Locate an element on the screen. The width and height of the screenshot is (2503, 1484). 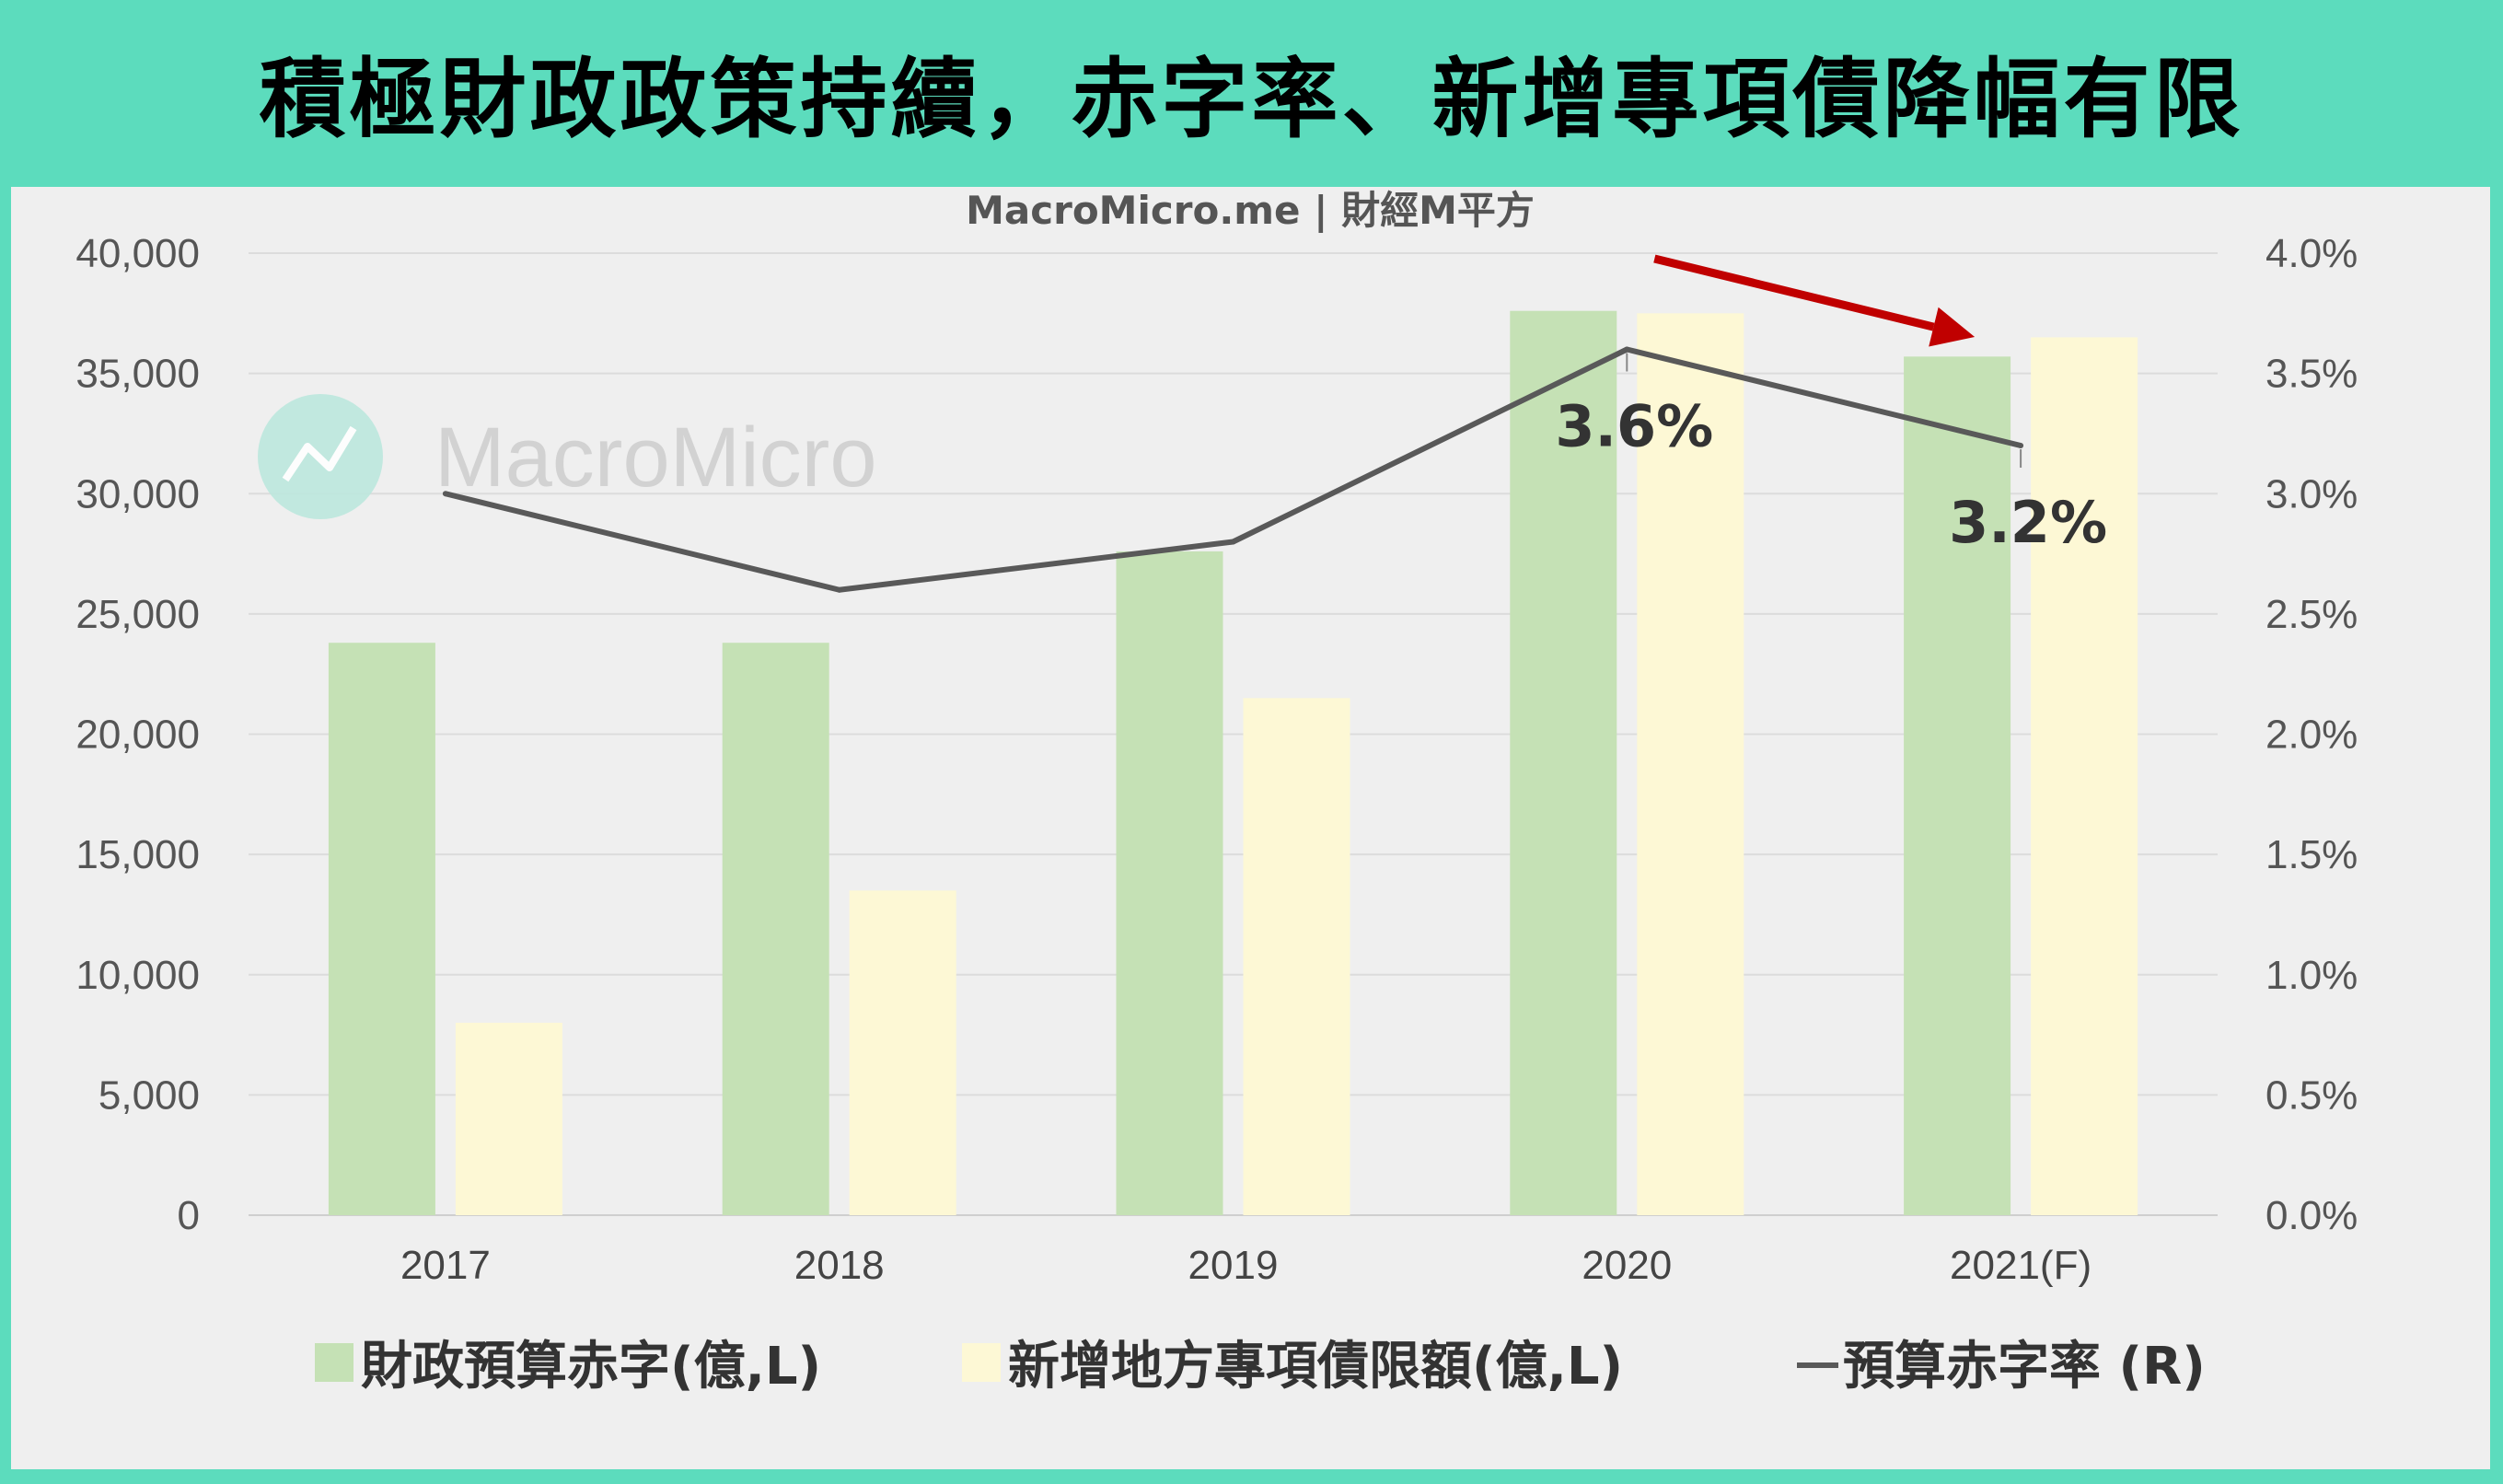
right-tick-label: 4.0% is located at coordinates (2311, 253).